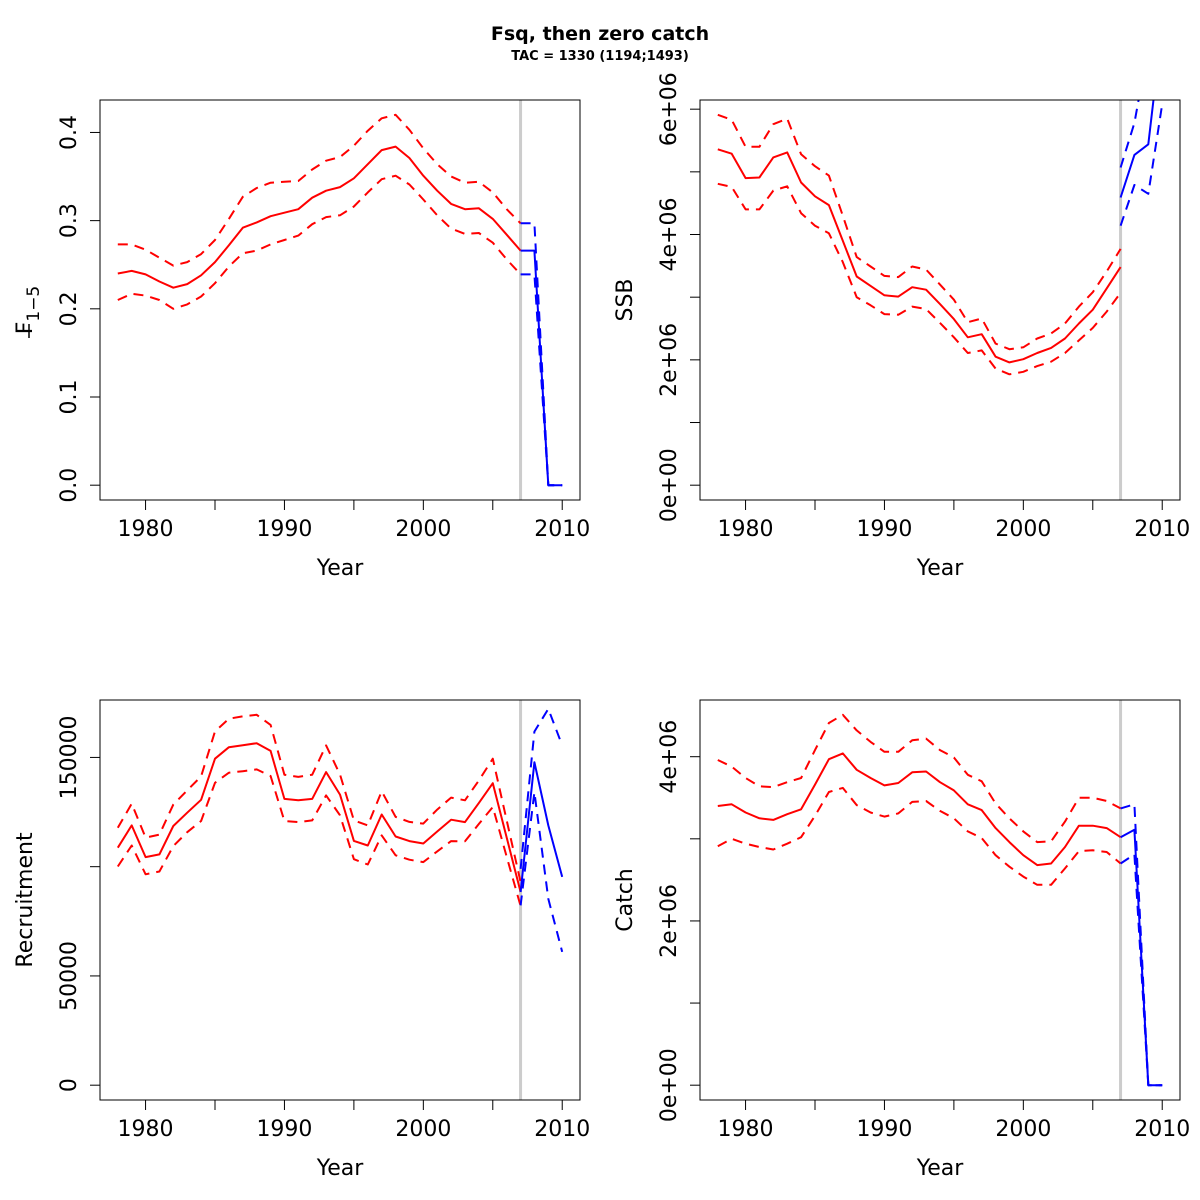 The height and width of the screenshot is (1200, 1200). What do you see at coordinates (69, 220) in the screenshot?
I see `y-tick-label: 0.3` at bounding box center [69, 220].